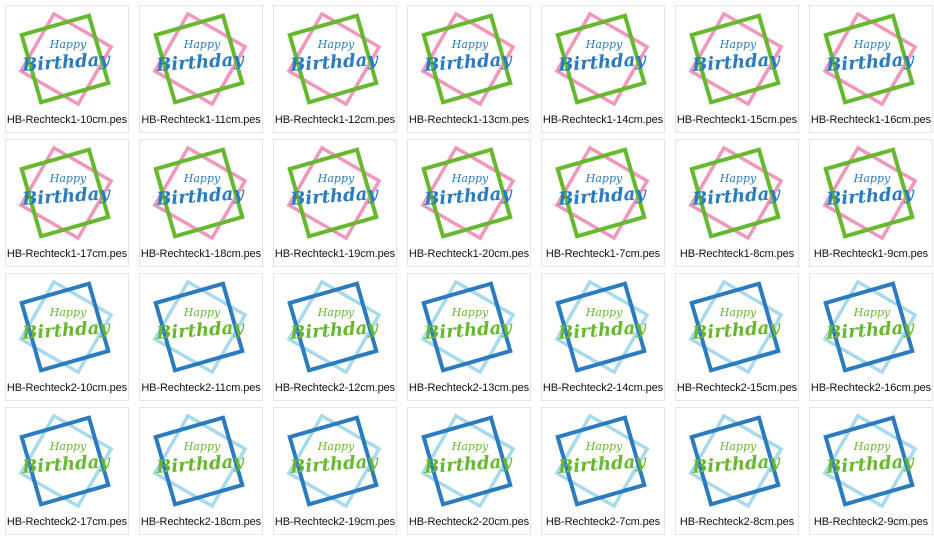 This screenshot has height=540, width=934. I want to click on file-item: Happy Birthday HB-Rechteck1-16cm.pes, so click(871, 69).